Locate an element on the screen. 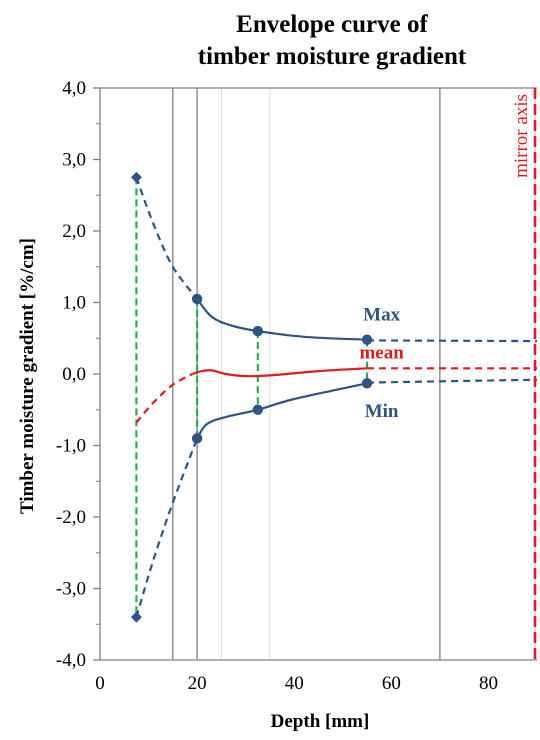  y-tick-label: 2,0 is located at coordinates (74, 231).